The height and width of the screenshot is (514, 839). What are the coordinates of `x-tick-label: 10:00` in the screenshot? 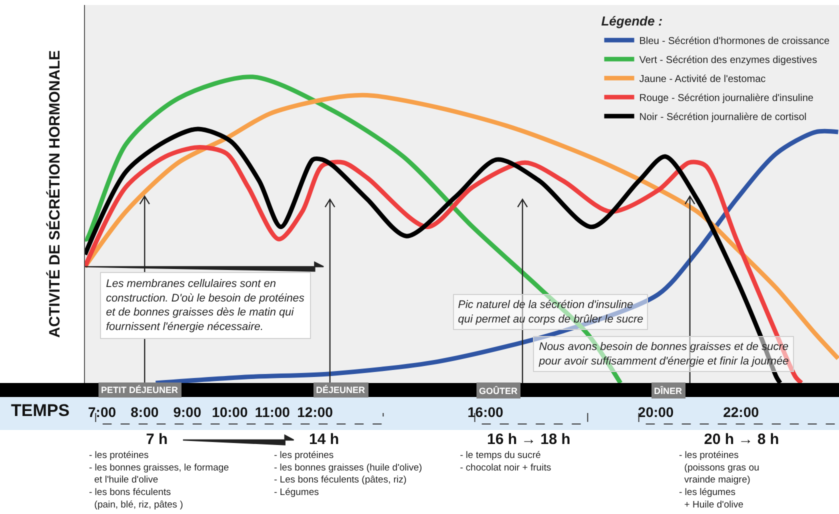 It's located at (230, 412).